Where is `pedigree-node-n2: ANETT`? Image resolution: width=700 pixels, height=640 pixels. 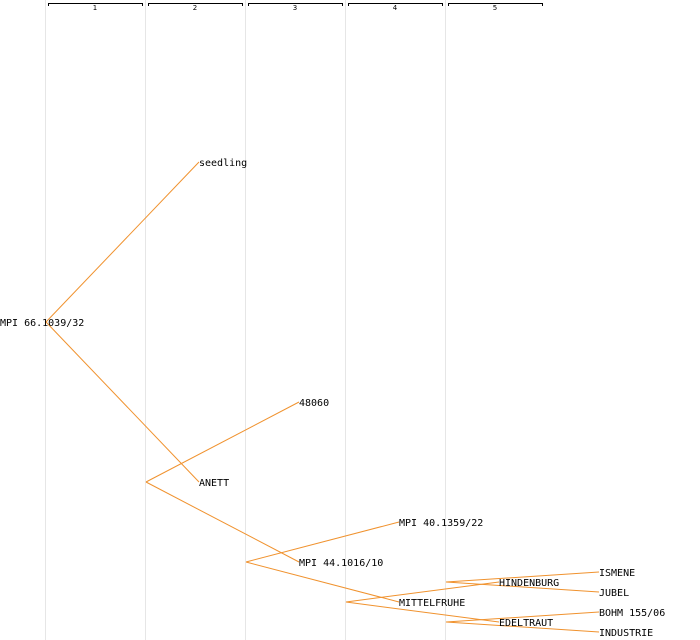 pedigree-node-n2: ANETT is located at coordinates (214, 483).